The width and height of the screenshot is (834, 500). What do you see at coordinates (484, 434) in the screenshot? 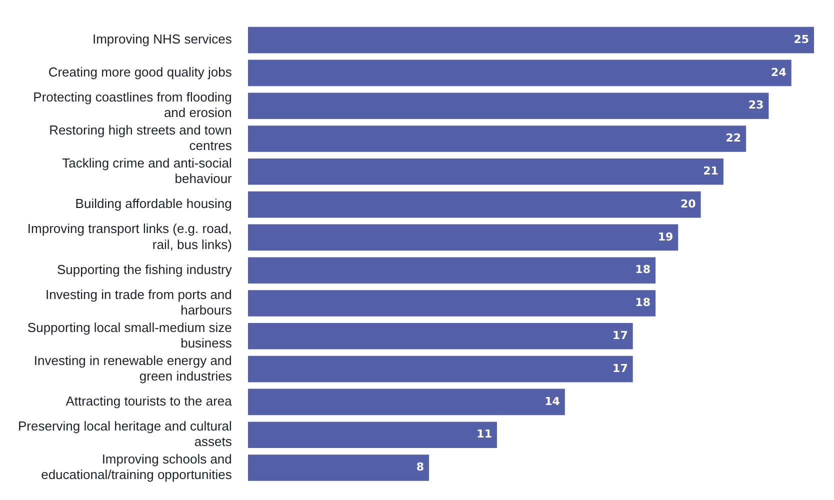
I see `data-label: 11` at bounding box center [484, 434].